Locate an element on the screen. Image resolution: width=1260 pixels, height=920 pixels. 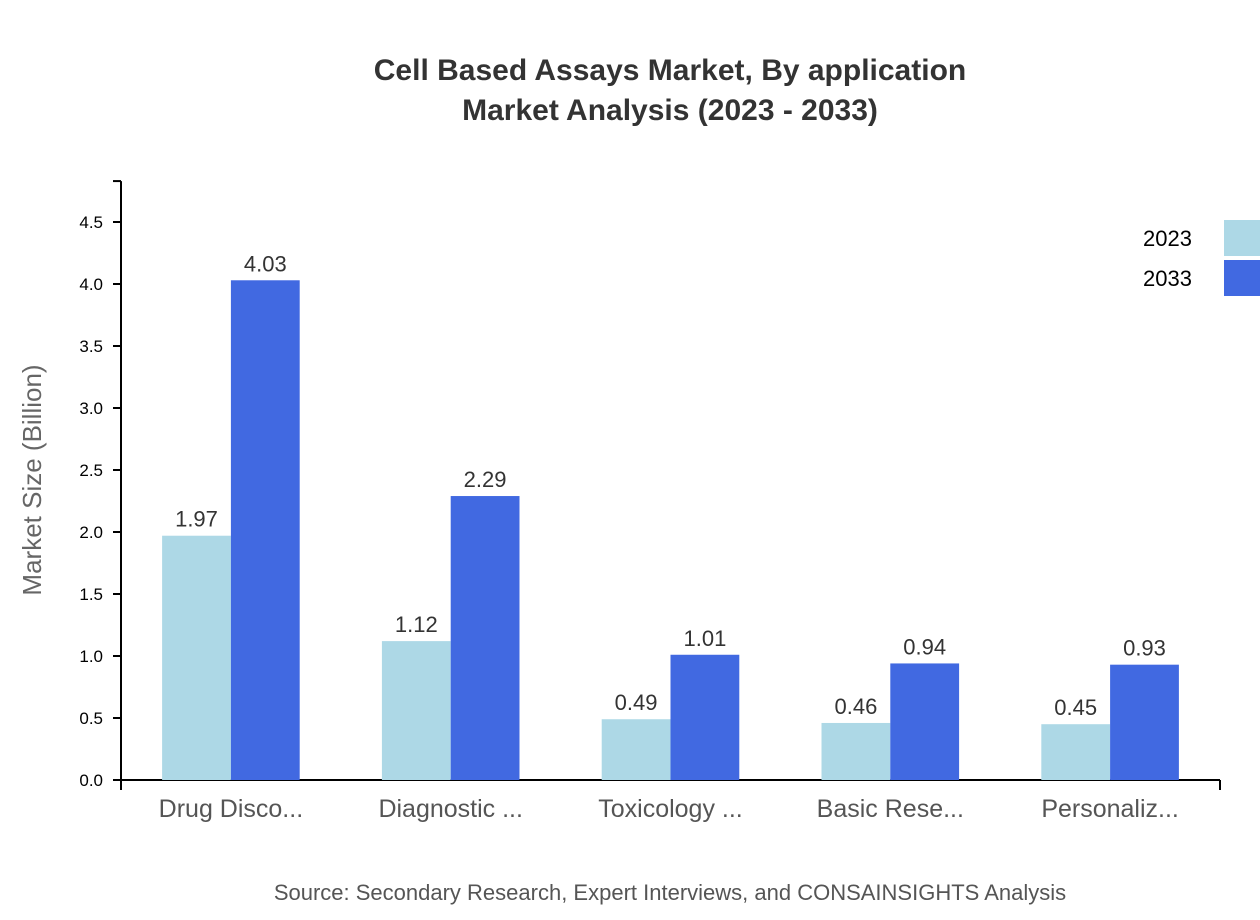
y-tick-label: 0.5 is located at coordinates (91, 718).